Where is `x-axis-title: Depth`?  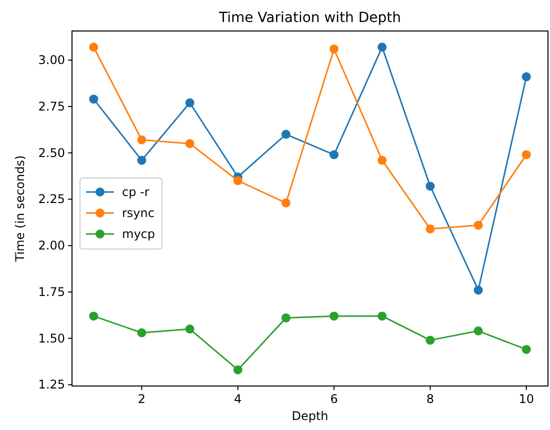 x-axis-title: Depth is located at coordinates (310, 416).